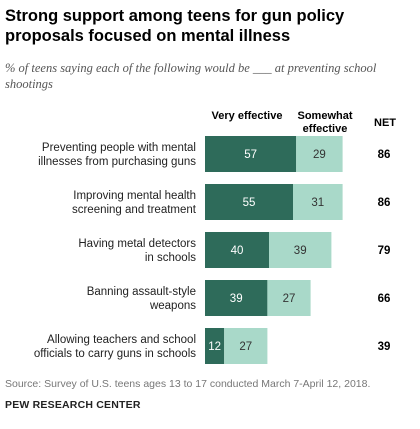 The image size is (420, 429). I want to click on value-label-very-effective: 55, so click(249, 203).